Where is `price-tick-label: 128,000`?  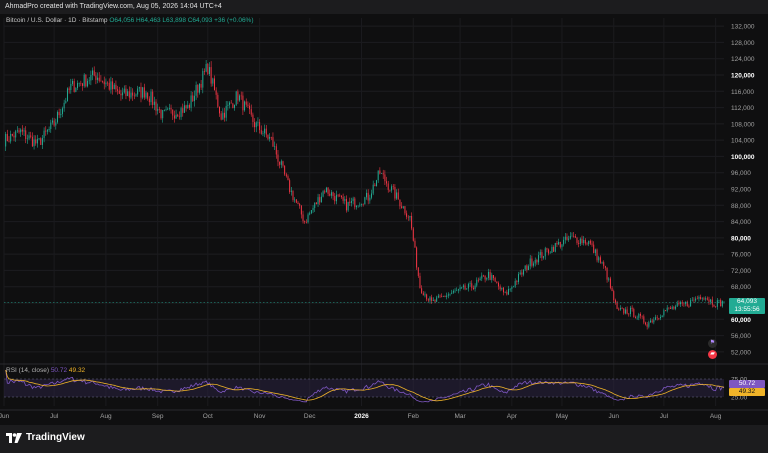 price-tick-label: 128,000 is located at coordinates (743, 43).